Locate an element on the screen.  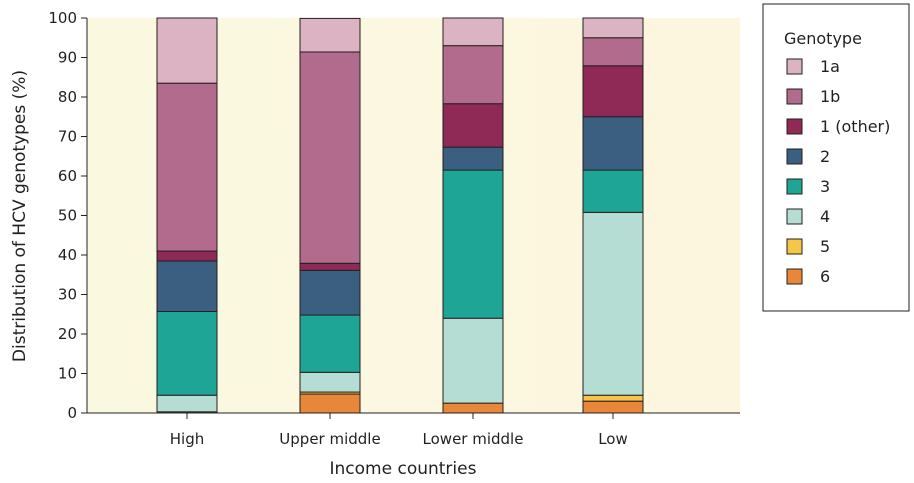
y-tick-label-40: 40 is located at coordinates (67, 255).